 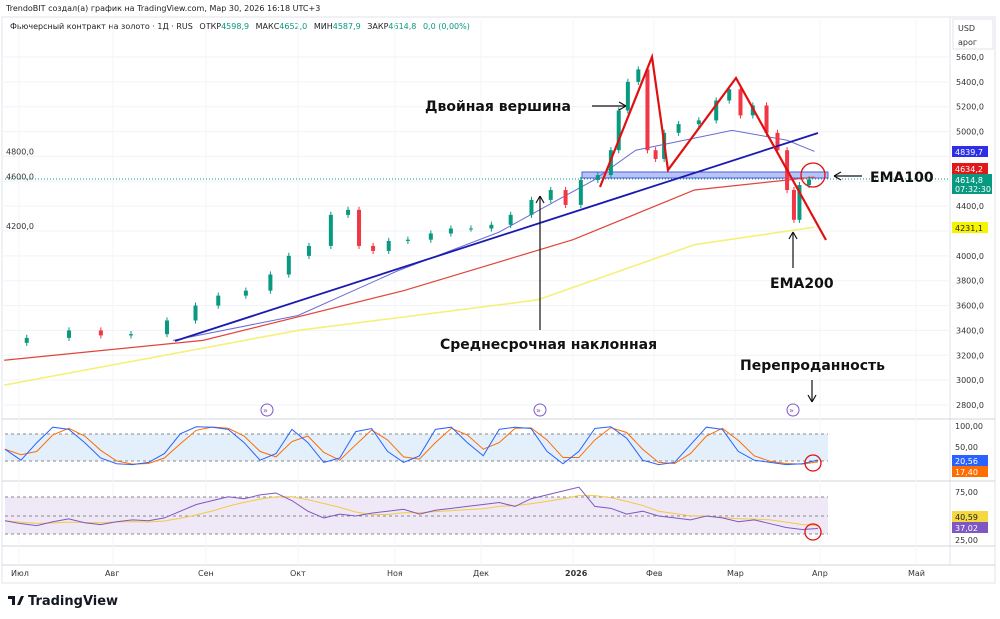 I want to click on price-label-ma: 4839,7, so click(x=970, y=151).